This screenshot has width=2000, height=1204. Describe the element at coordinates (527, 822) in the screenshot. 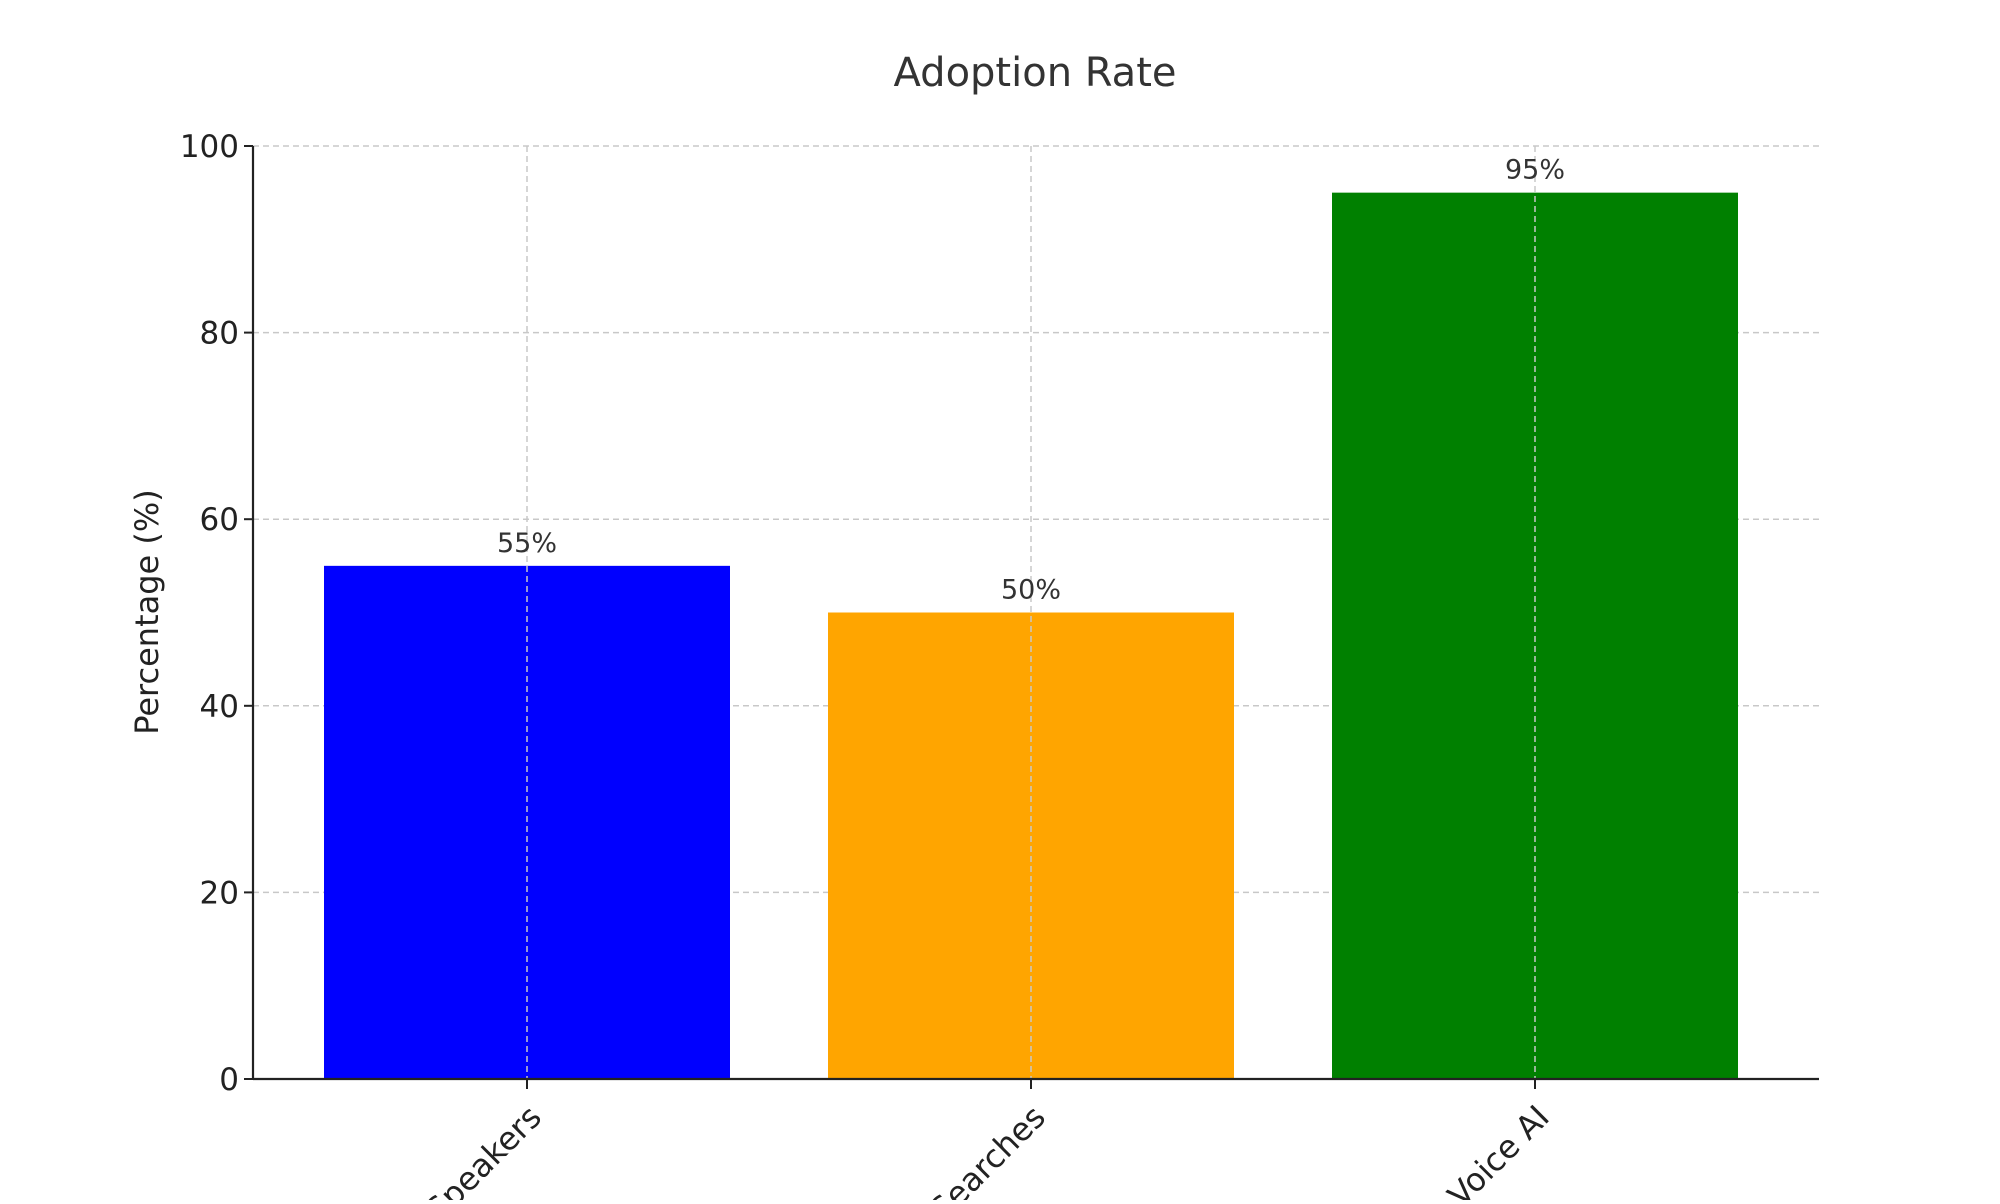

I see `bar` at that location.